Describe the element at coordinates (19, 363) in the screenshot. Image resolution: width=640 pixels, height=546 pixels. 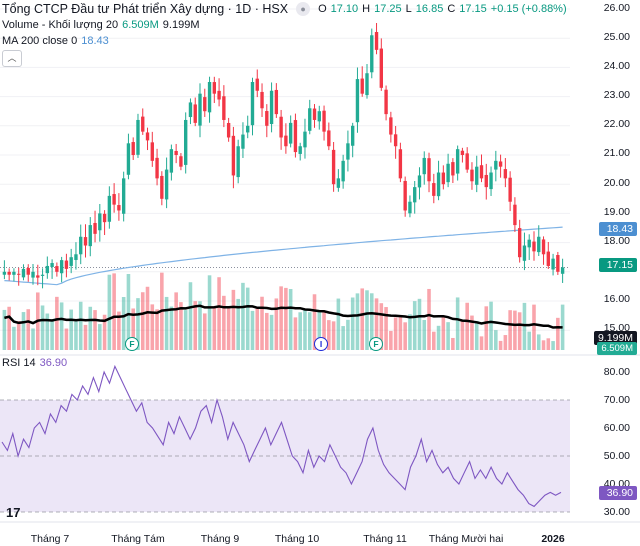
I see `rsi-legend-label: RSI 14` at that location.